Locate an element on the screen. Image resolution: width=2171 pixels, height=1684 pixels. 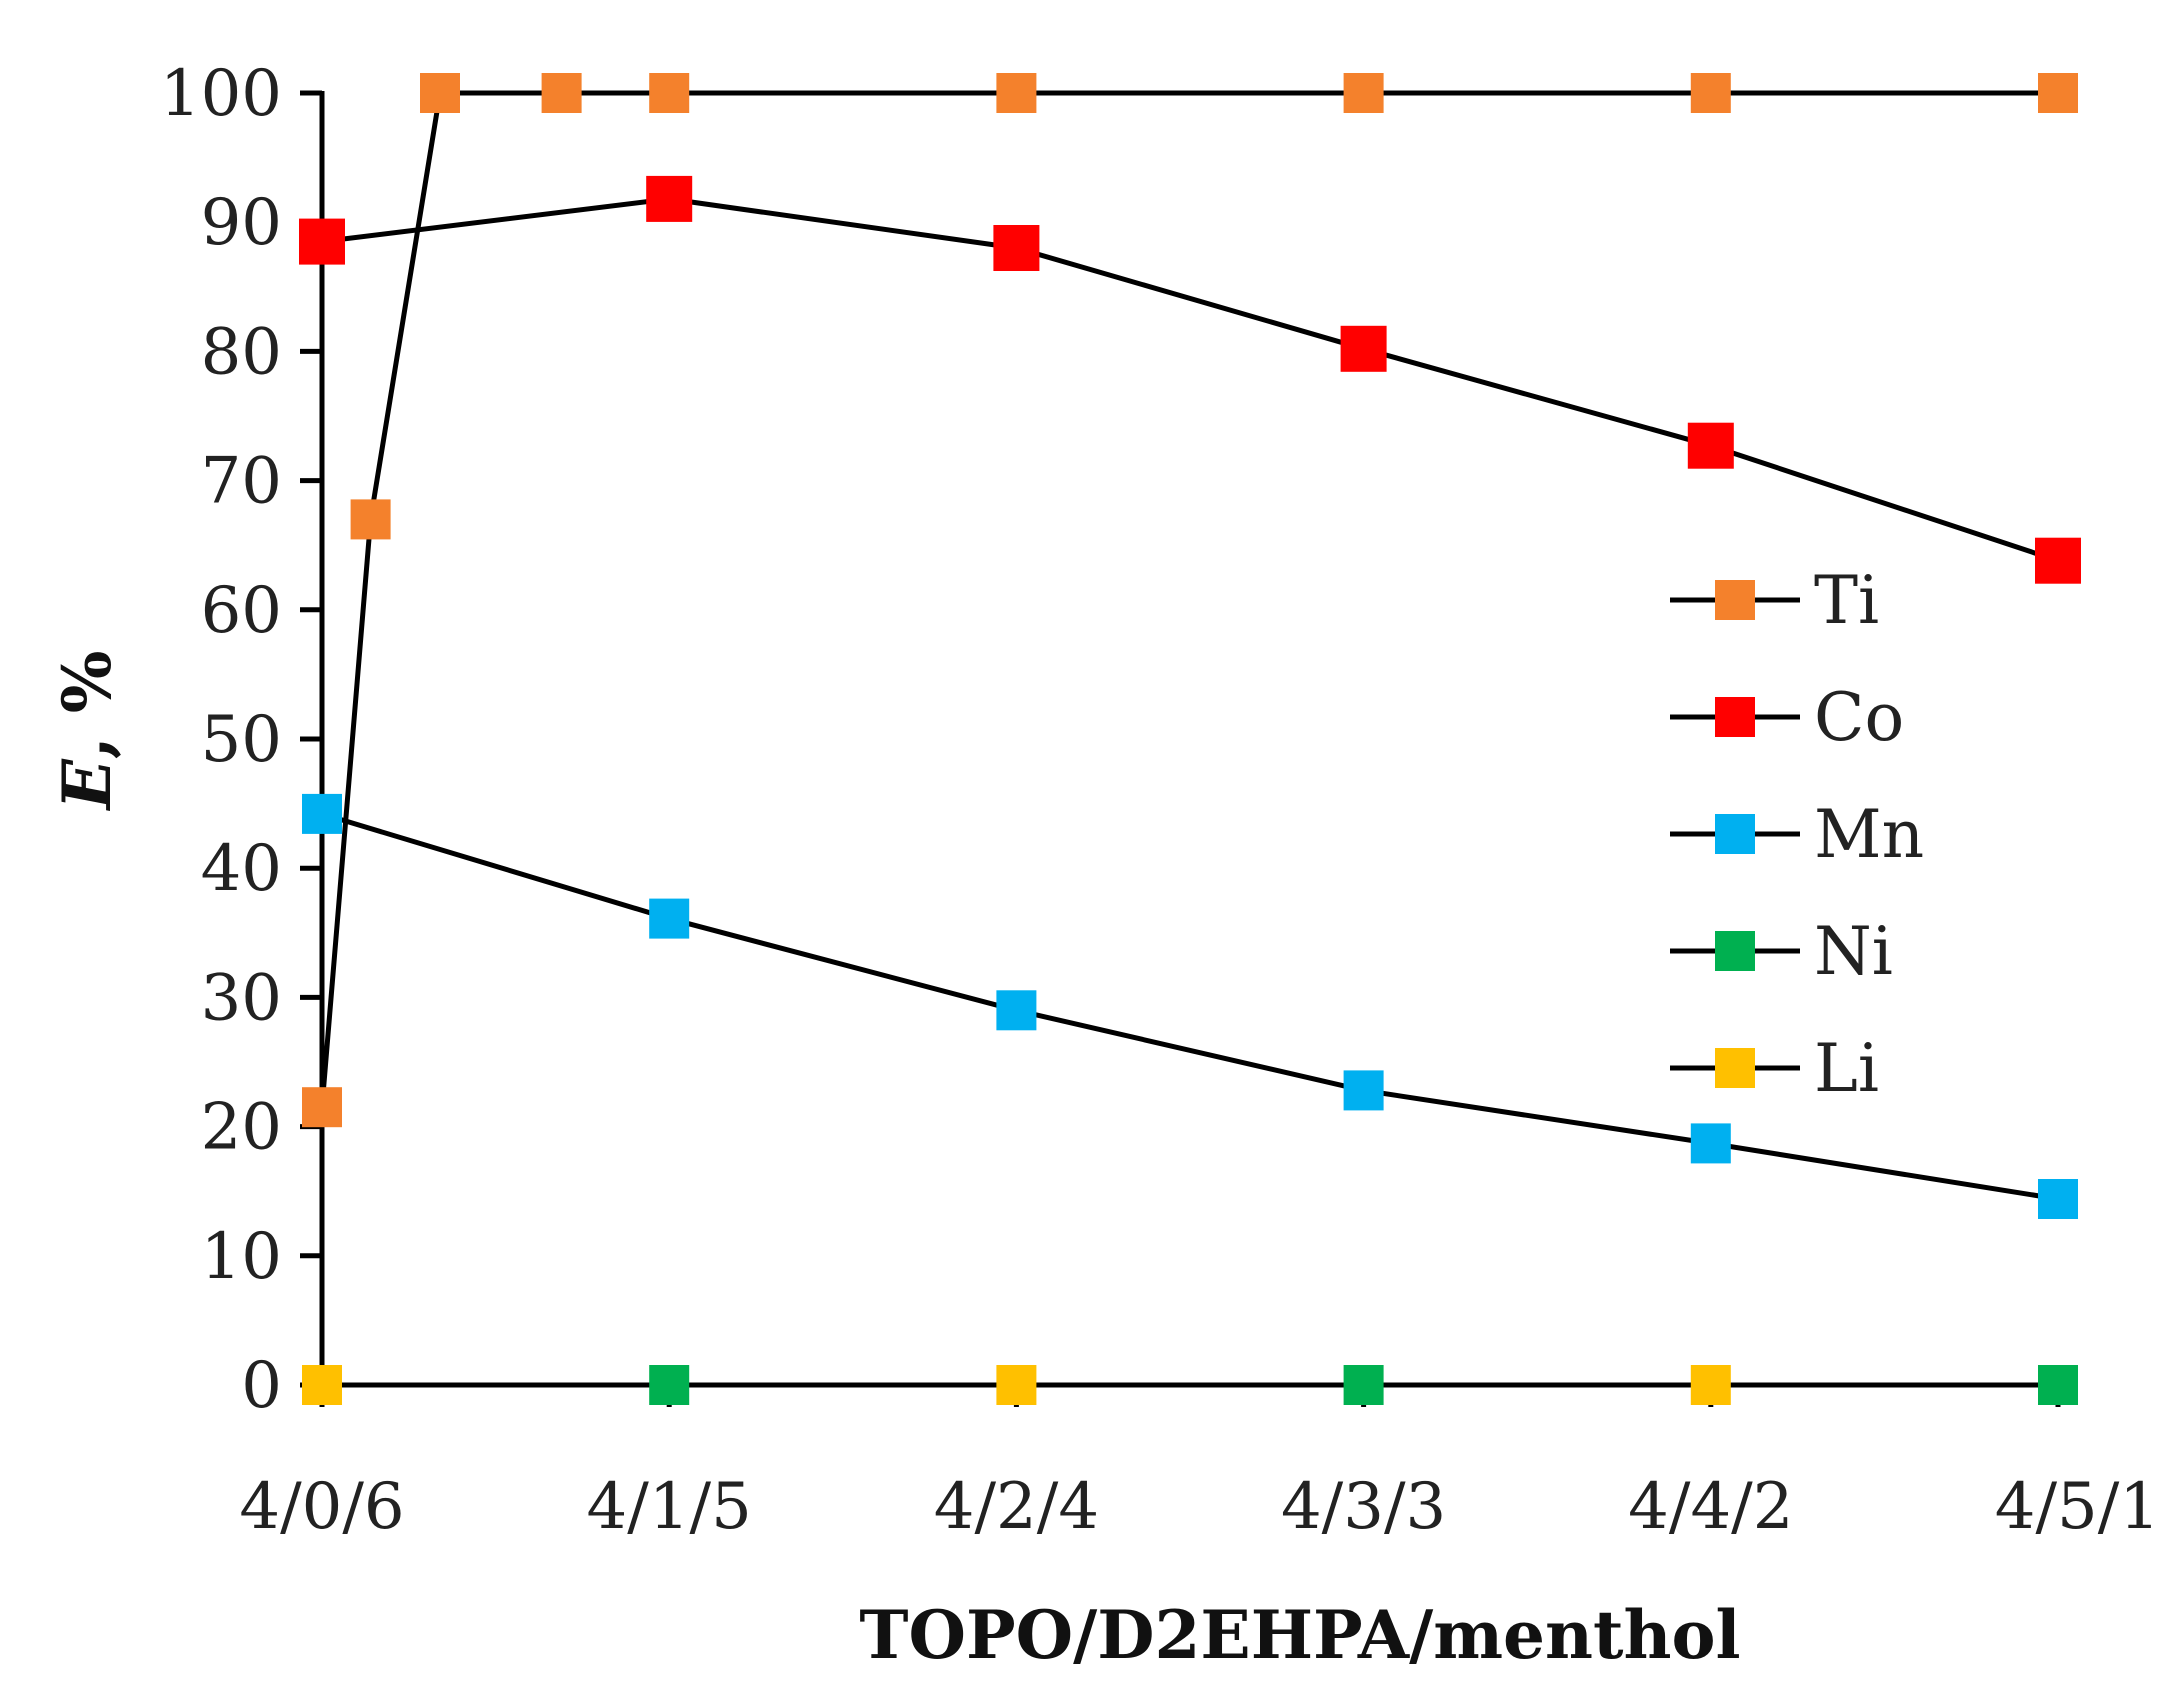
legend-label-ni: Ni is located at coordinates (1853, 951).